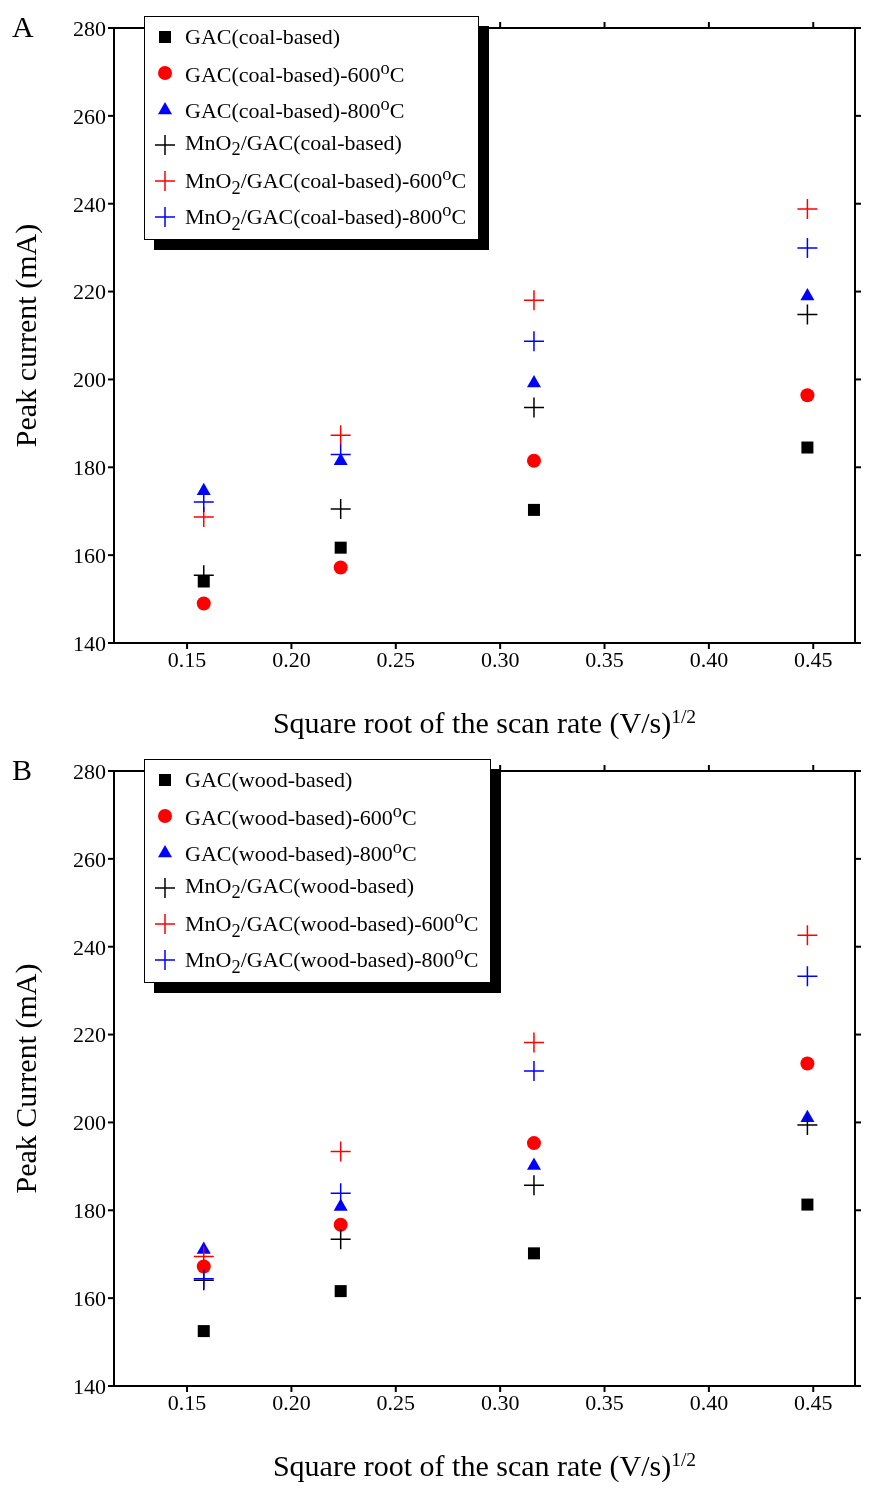 The height and width of the screenshot is (1503, 869). Describe the element at coordinates (300, 888) in the screenshot. I see `legend-label: MnO$_{2}$/GAC(wood-based)` at that location.